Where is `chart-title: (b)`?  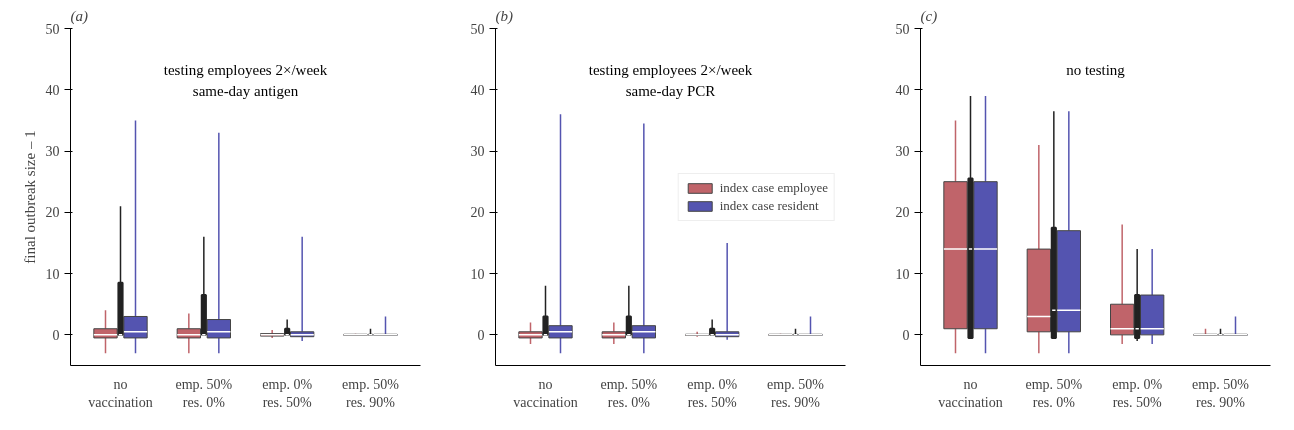 chart-title: (b) is located at coordinates (504, 16).